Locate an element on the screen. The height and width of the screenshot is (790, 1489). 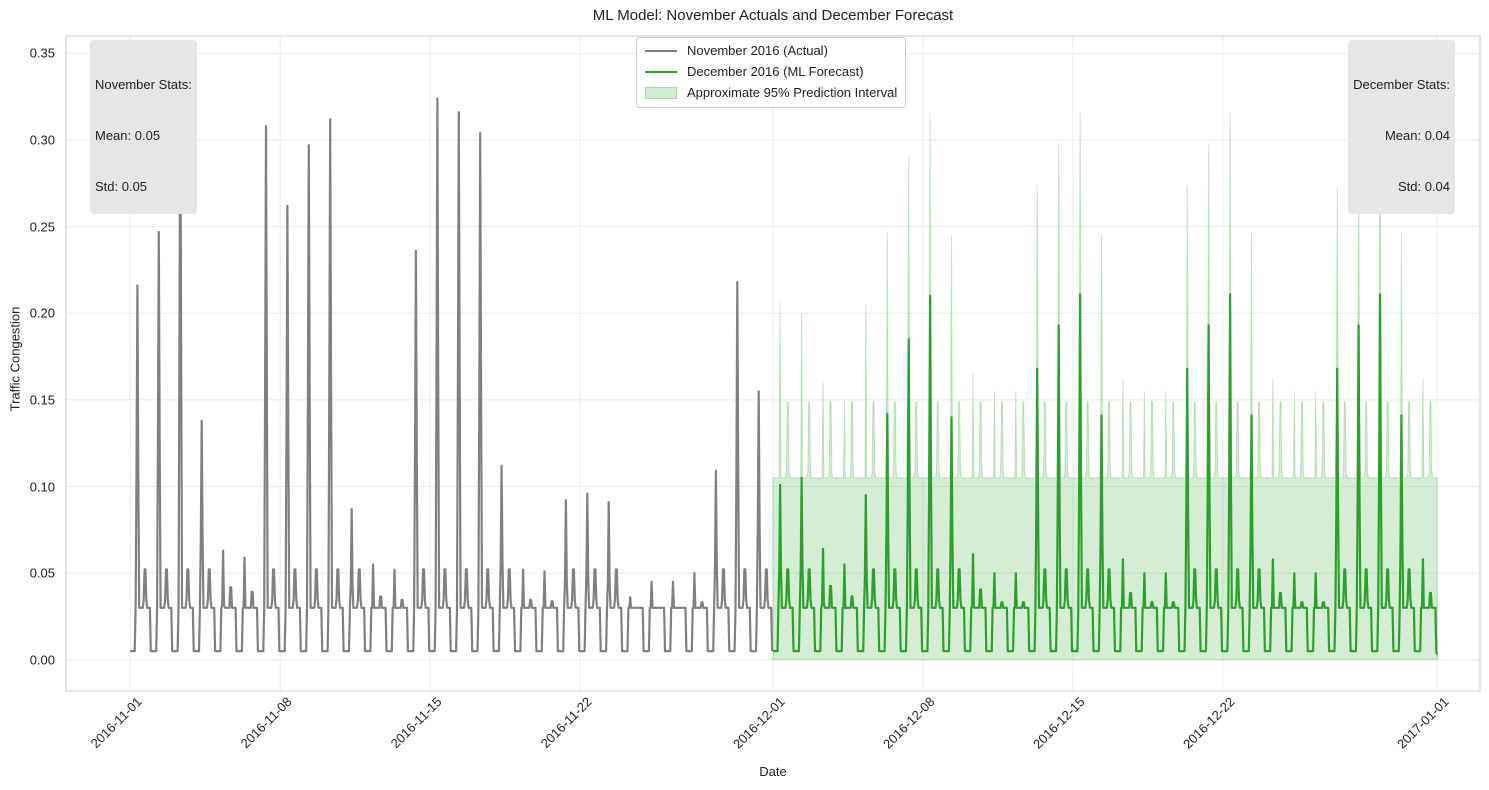
december-stats-heading: December Stats: is located at coordinates (1401, 84).